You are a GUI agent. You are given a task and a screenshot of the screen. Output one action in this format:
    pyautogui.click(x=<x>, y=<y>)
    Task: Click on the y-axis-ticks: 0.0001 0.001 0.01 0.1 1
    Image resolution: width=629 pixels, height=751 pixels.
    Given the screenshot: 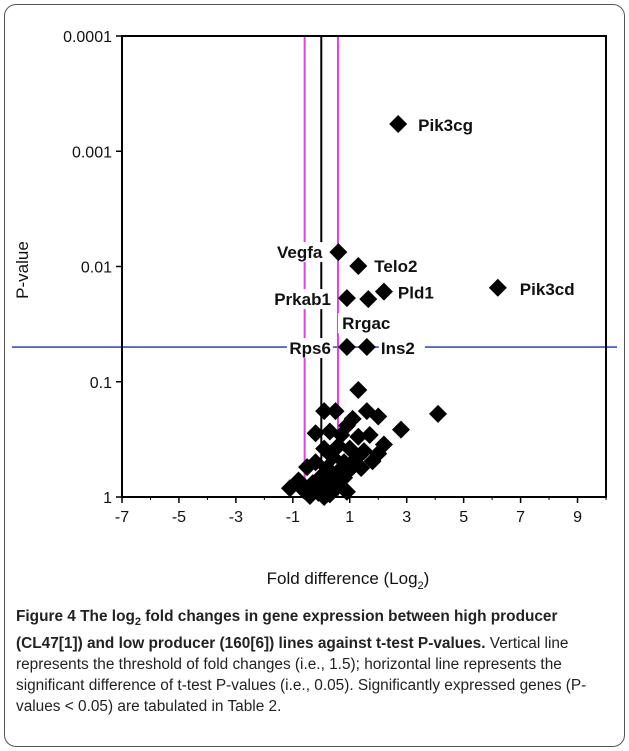 What is the action you would take?
    pyautogui.click(x=92, y=268)
    